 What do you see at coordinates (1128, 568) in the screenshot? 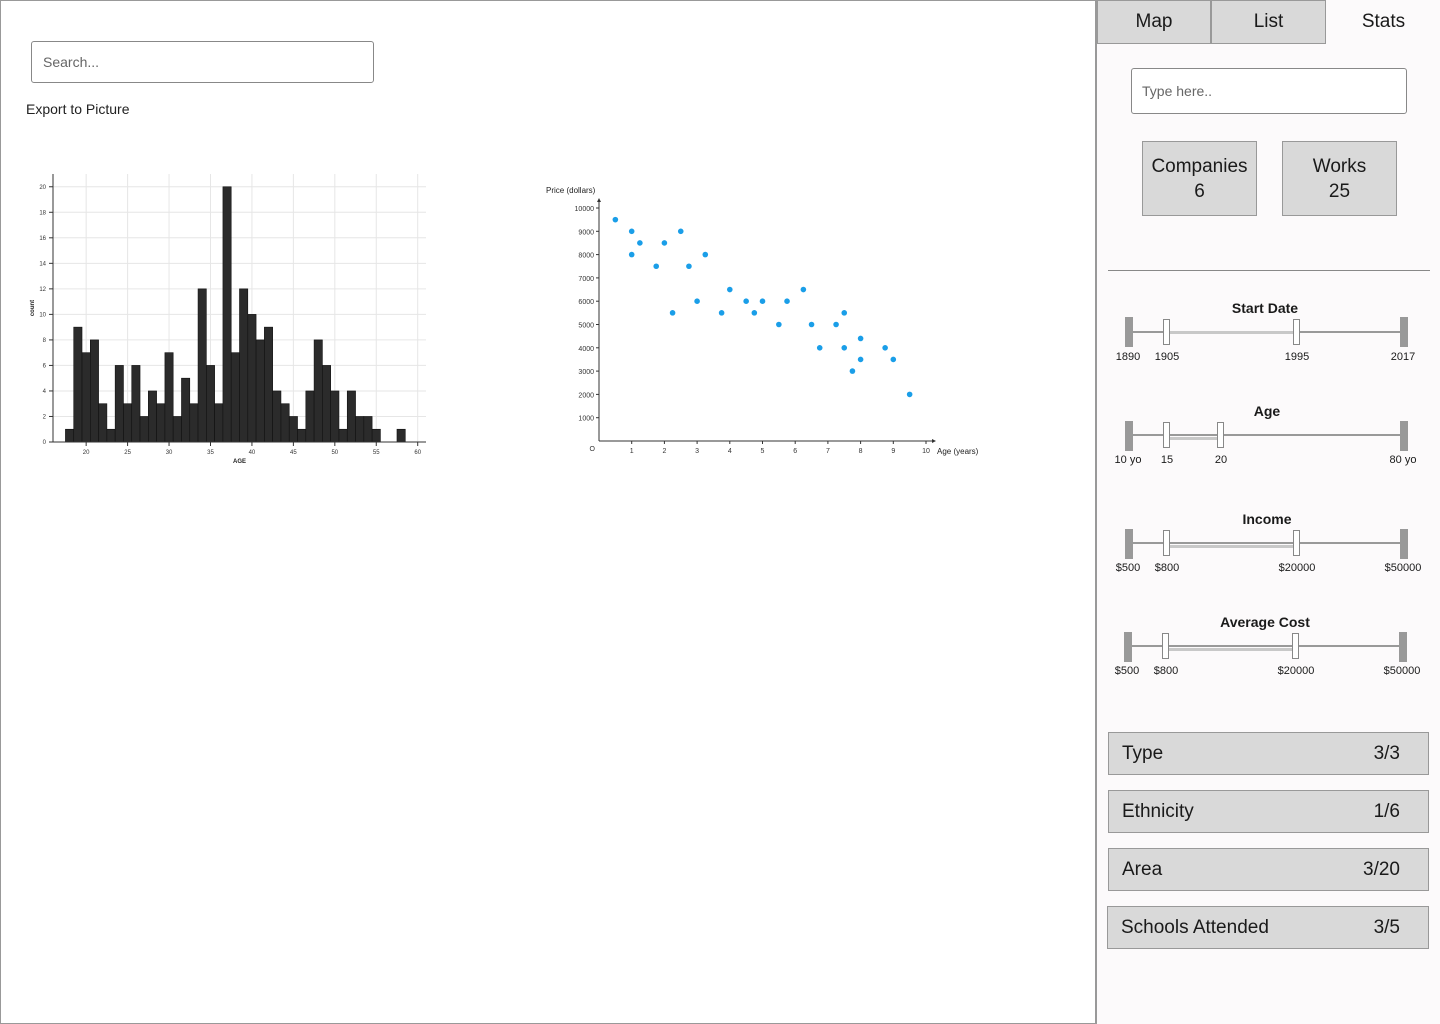
I see `slider-min-label: $500` at bounding box center [1128, 568].